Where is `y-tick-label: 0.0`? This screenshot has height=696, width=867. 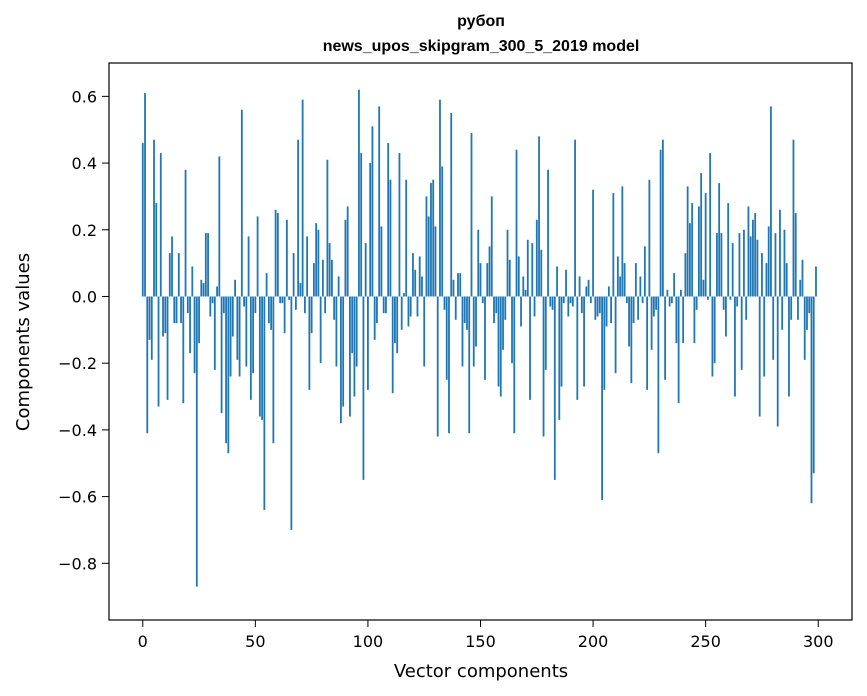
y-tick-label: 0.0 is located at coordinates (84, 296).